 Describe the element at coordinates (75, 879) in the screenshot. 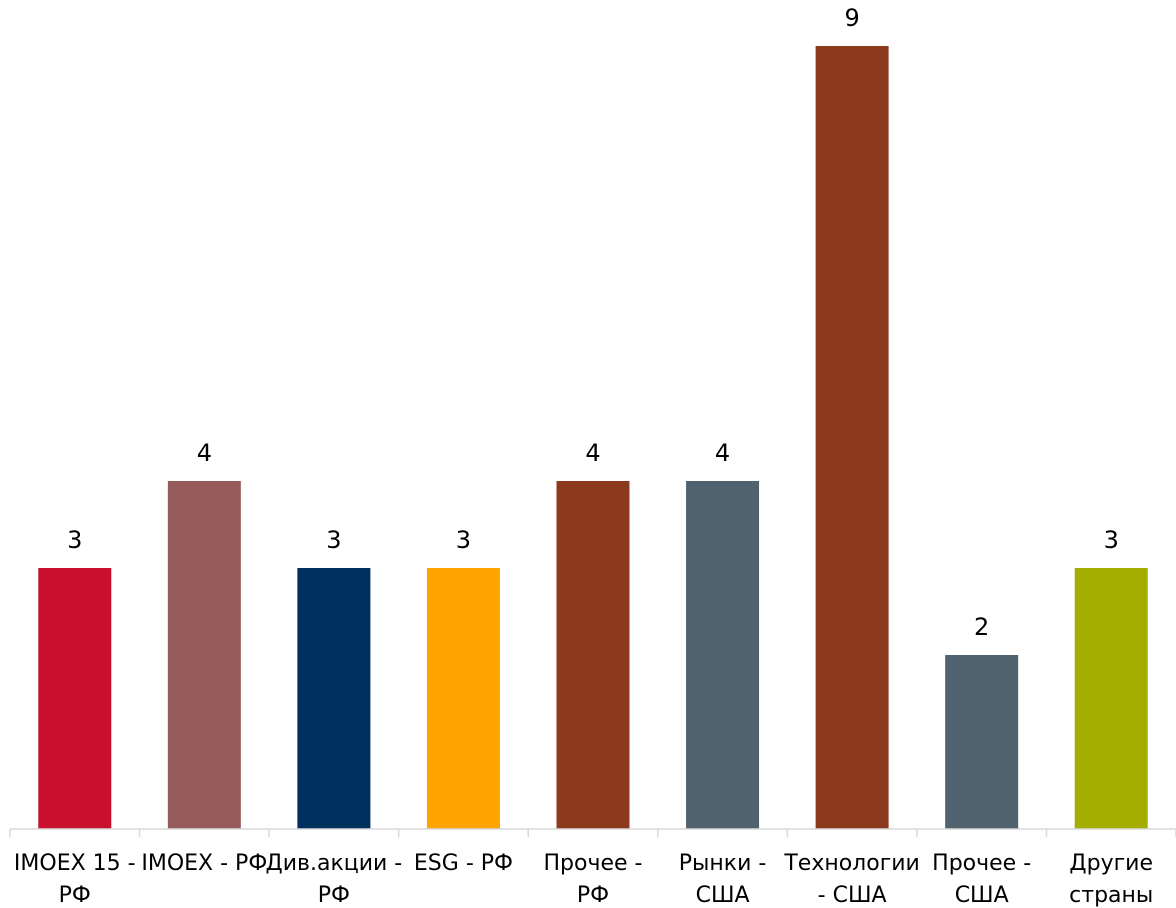

I see `category-label: IMOEX 15 - РФ` at that location.